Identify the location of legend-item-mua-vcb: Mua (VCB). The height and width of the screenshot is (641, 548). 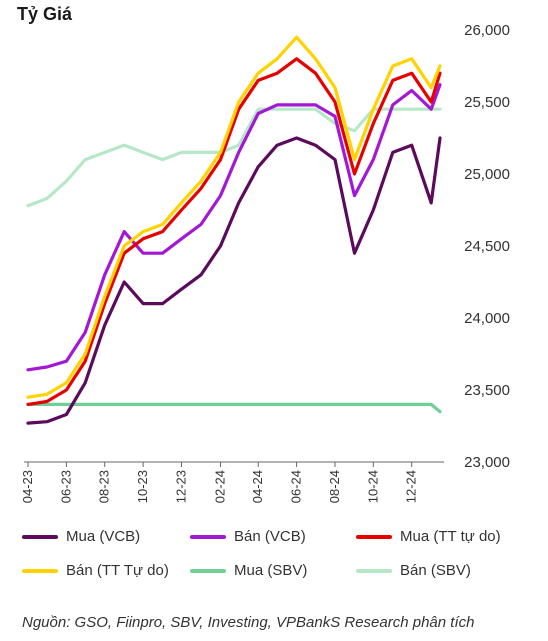
(81, 536).